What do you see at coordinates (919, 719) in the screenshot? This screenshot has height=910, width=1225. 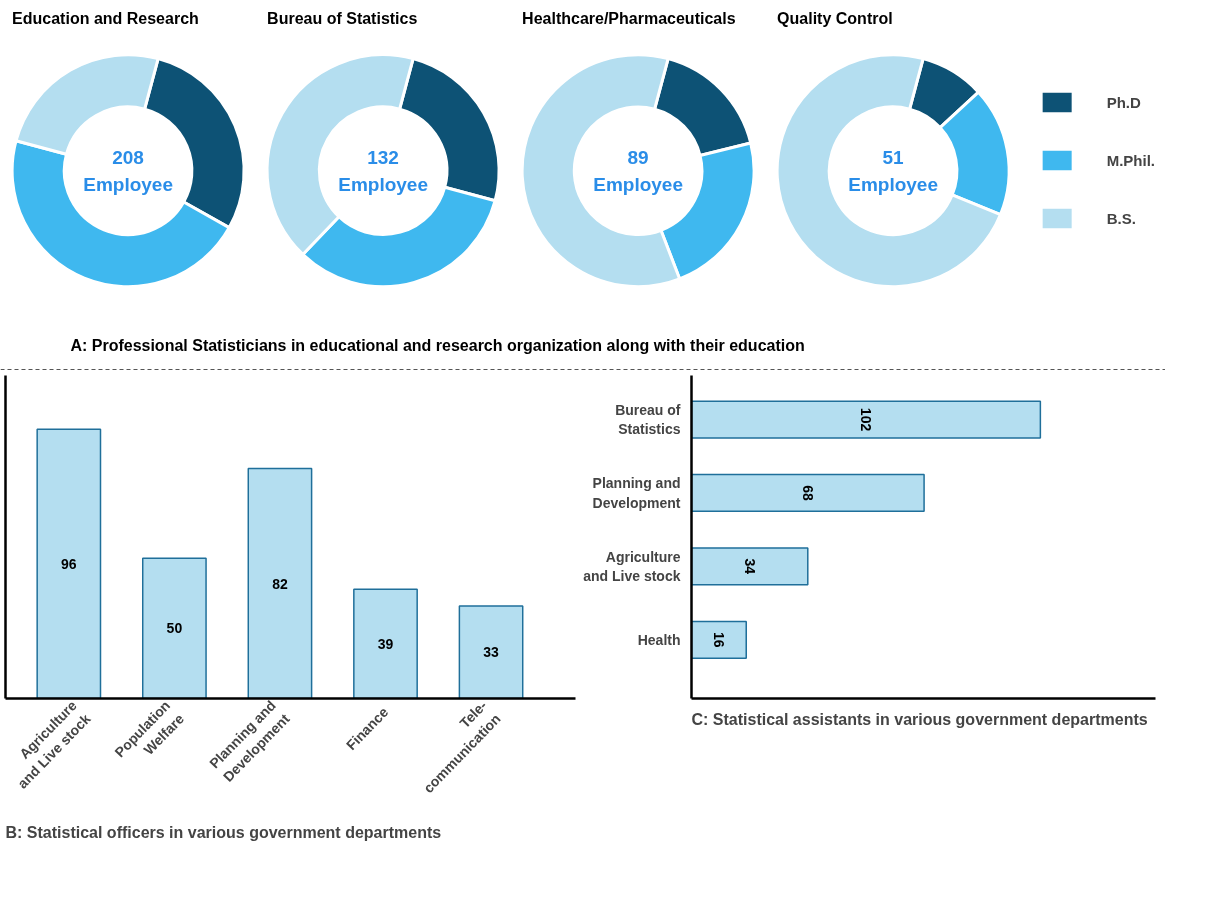 I see `text: C: Statistical assistants in various government departments` at bounding box center [919, 719].